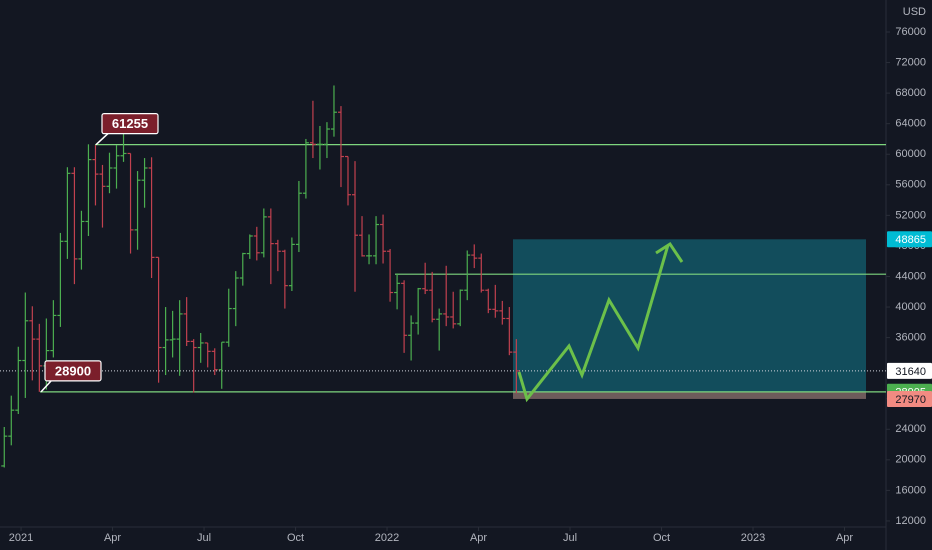 This screenshot has height=550, width=932. What do you see at coordinates (387, 538) in the screenshot?
I see `x-tick-label: 2022` at bounding box center [387, 538].